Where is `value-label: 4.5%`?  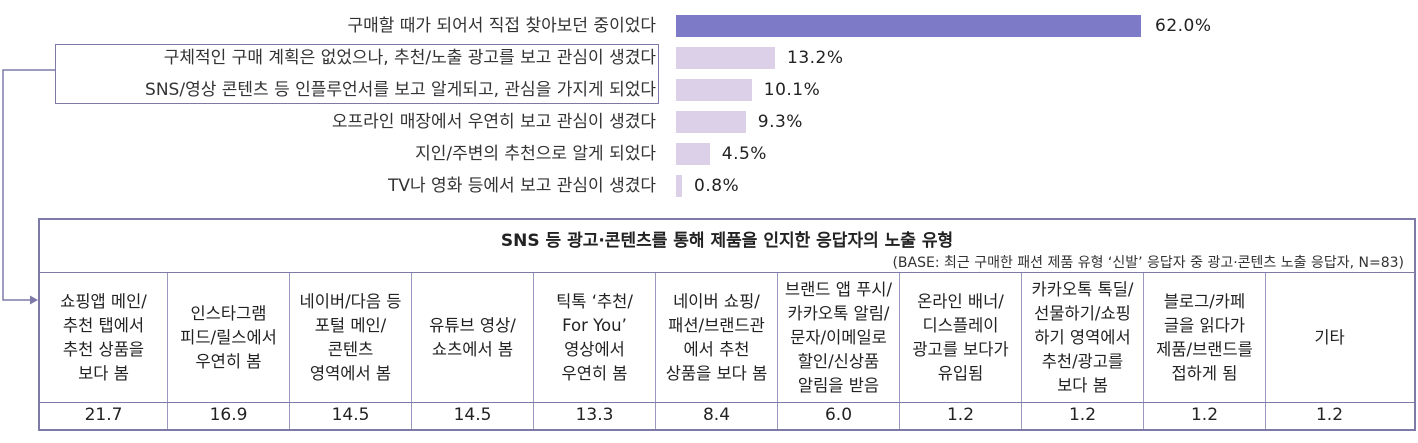 value-label: 4.5% is located at coordinates (744, 154).